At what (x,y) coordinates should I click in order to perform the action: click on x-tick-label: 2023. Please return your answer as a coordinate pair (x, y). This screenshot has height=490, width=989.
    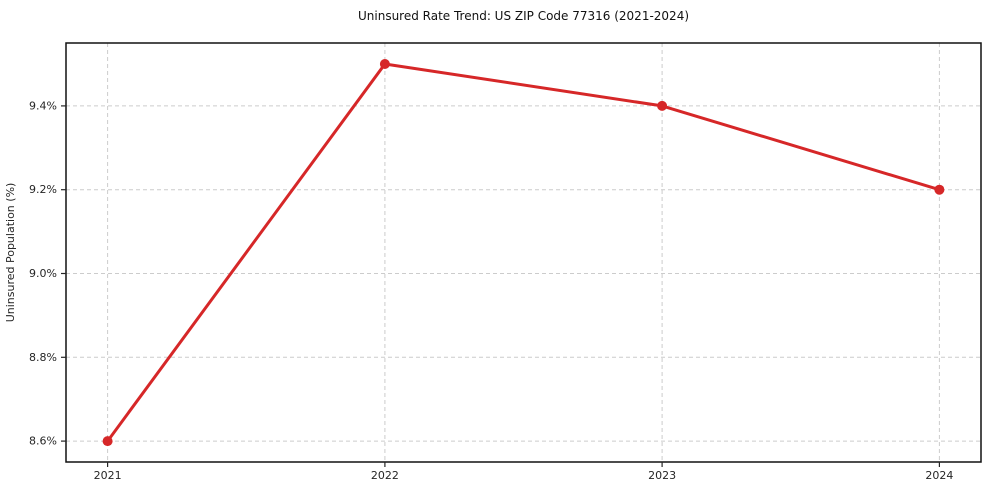
    Looking at the image, I should click on (662, 475).